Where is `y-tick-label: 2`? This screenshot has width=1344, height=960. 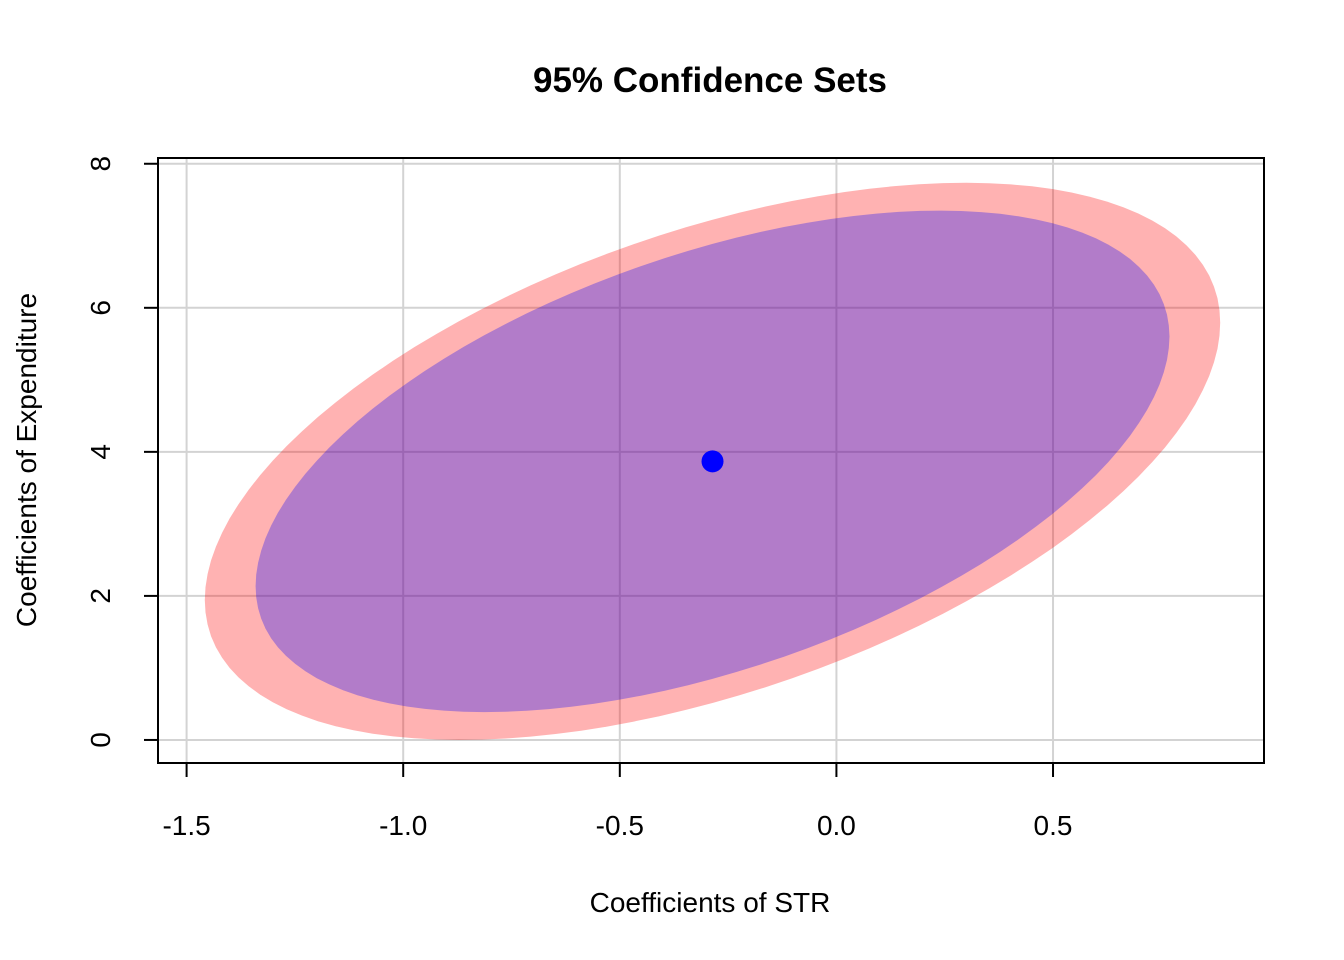
y-tick-label: 2 is located at coordinates (100, 596).